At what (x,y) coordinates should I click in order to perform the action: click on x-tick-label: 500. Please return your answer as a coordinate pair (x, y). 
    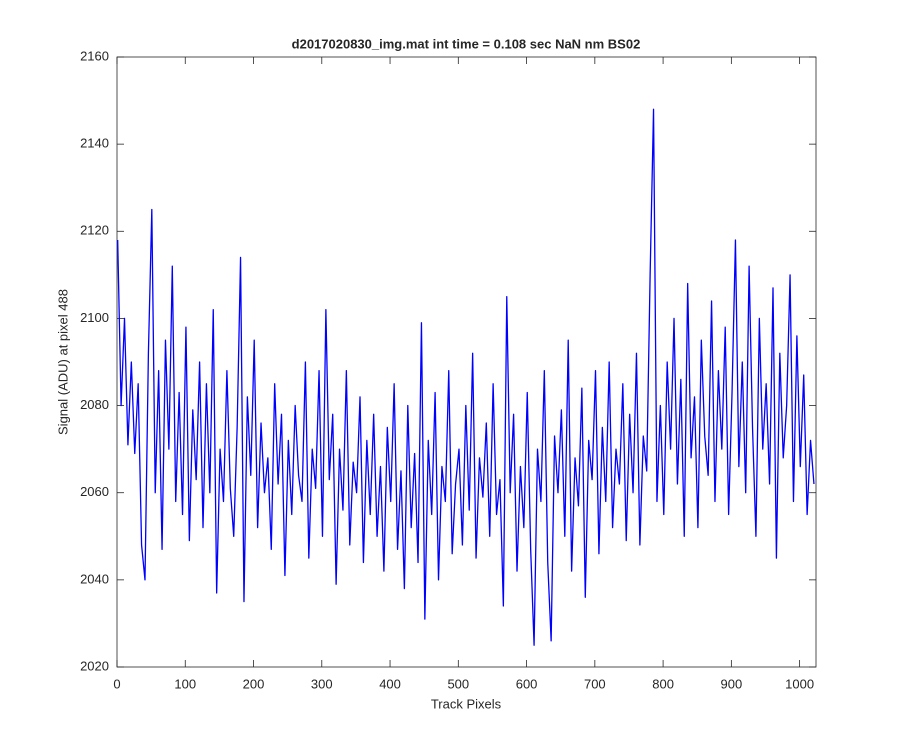
    Looking at the image, I should click on (458, 683).